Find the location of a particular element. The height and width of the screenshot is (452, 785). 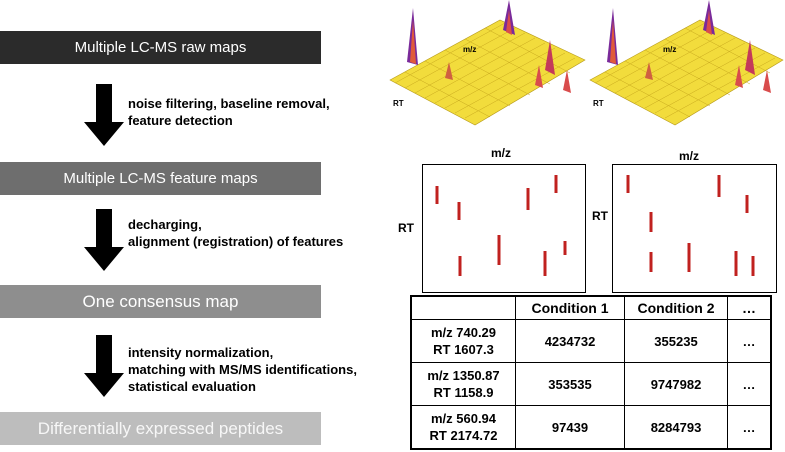

step-3-line: matching with MS/MS identifications, is located at coordinates (242, 369).